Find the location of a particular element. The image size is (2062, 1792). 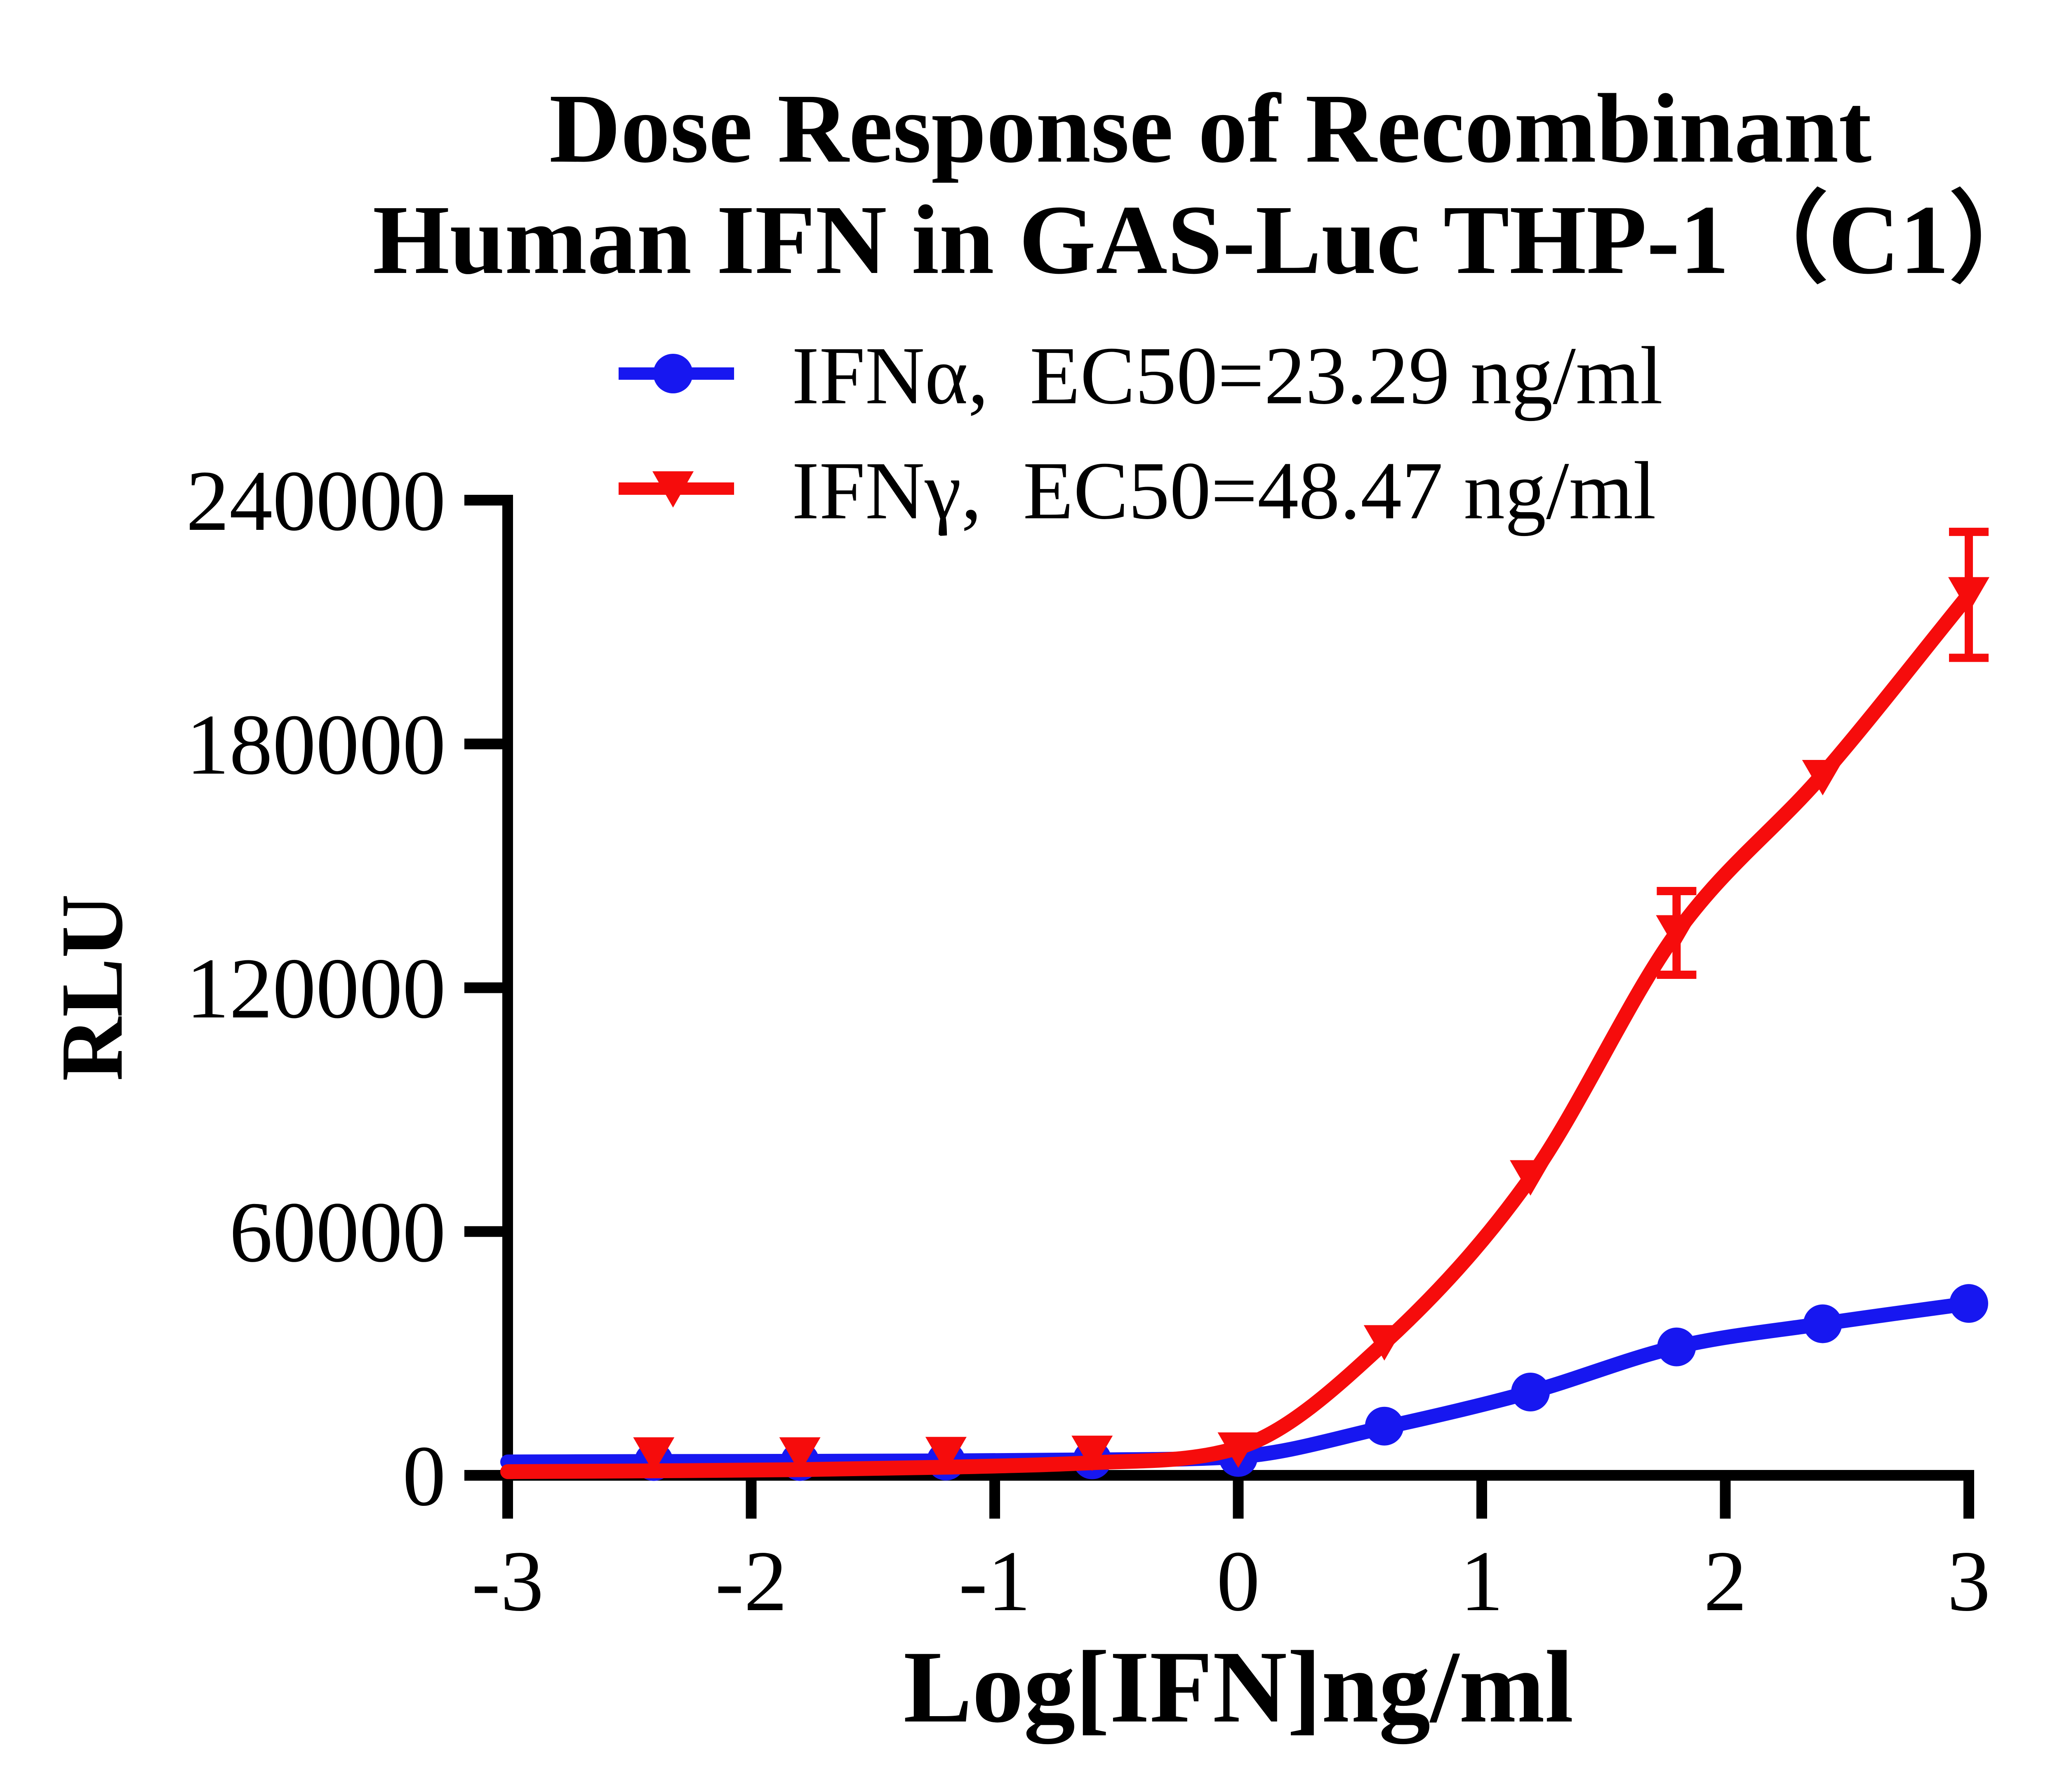

legend-label-1: IFNα, EC50=23.29 ng/ml is located at coordinates (1227, 376).